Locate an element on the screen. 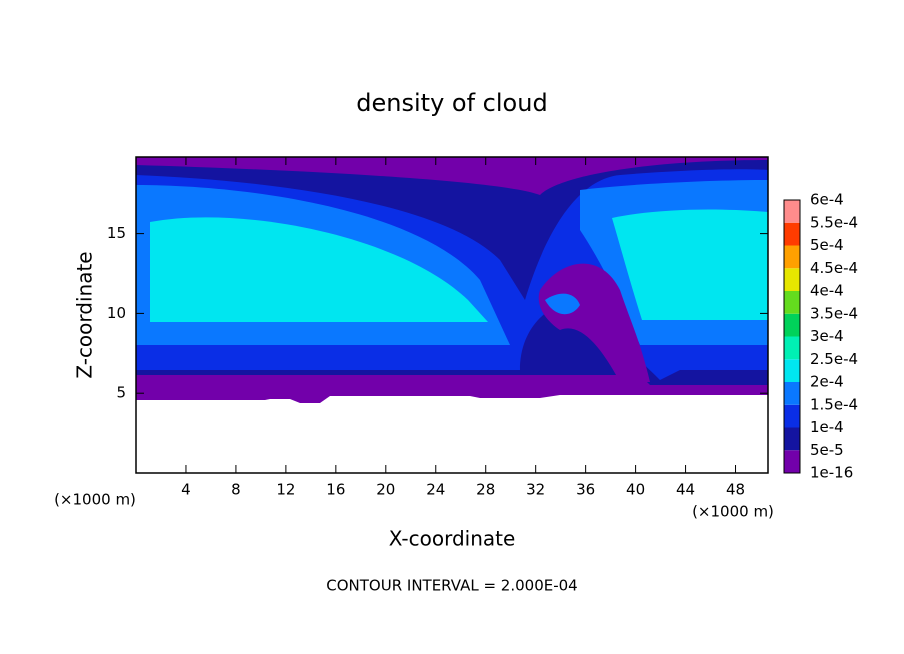 The image size is (904, 654). y-unit-label: (×1000 m) is located at coordinates (95, 500).